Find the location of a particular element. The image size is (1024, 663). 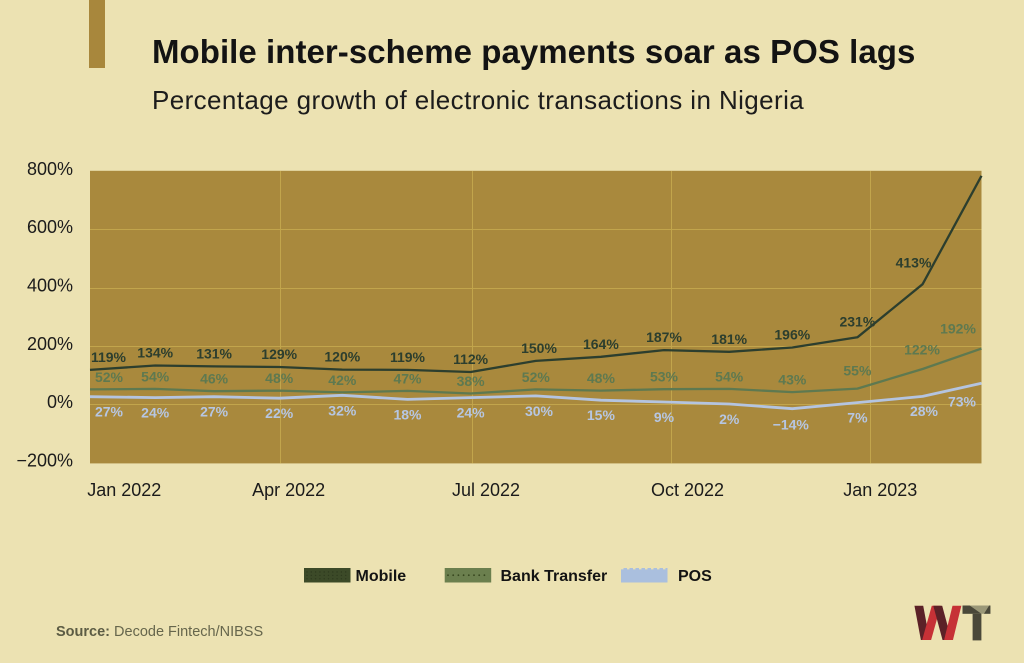

svg-text: 7% is located at coordinates (857, 418).